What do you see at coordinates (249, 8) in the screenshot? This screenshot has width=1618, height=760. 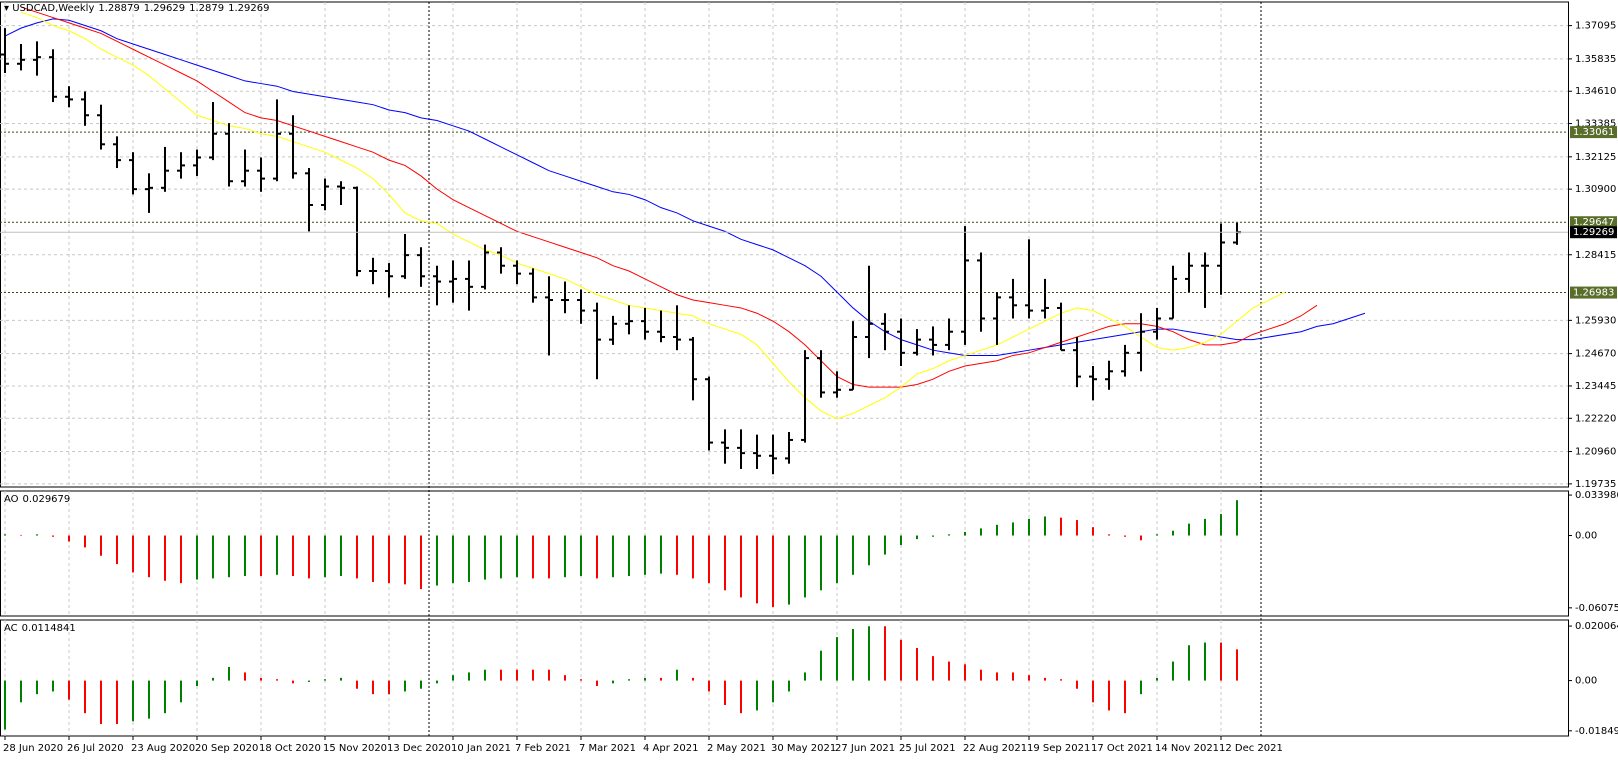 I see `last-close: 1.29269` at bounding box center [249, 8].